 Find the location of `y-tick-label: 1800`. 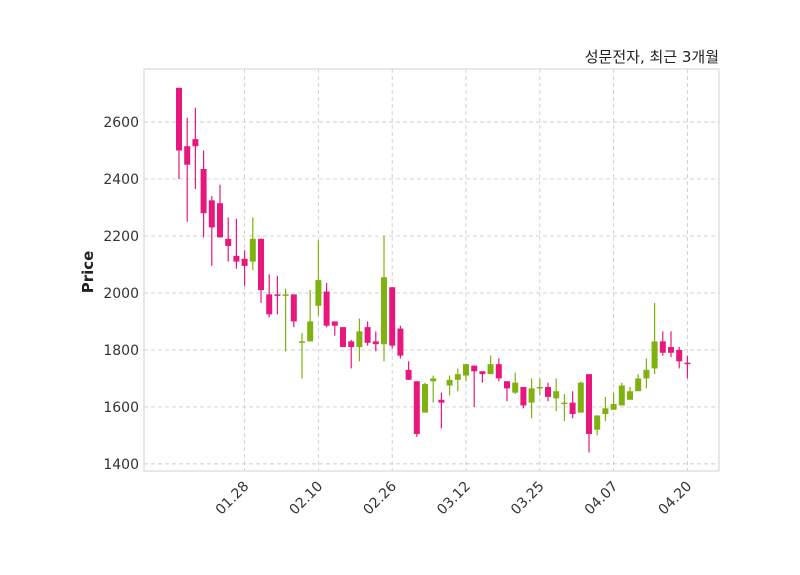

y-tick-label: 1800 is located at coordinates (121, 351).